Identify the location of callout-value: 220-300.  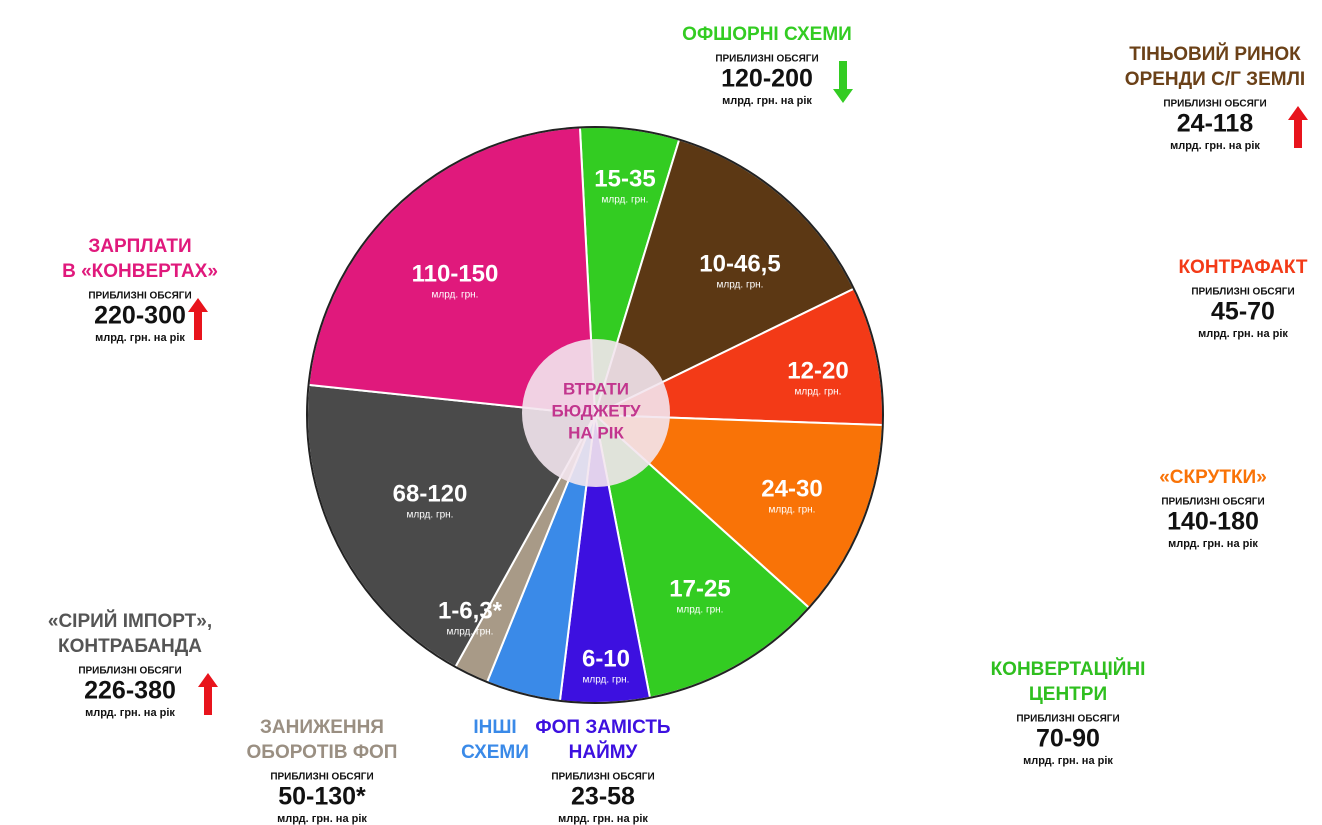
(140, 316).